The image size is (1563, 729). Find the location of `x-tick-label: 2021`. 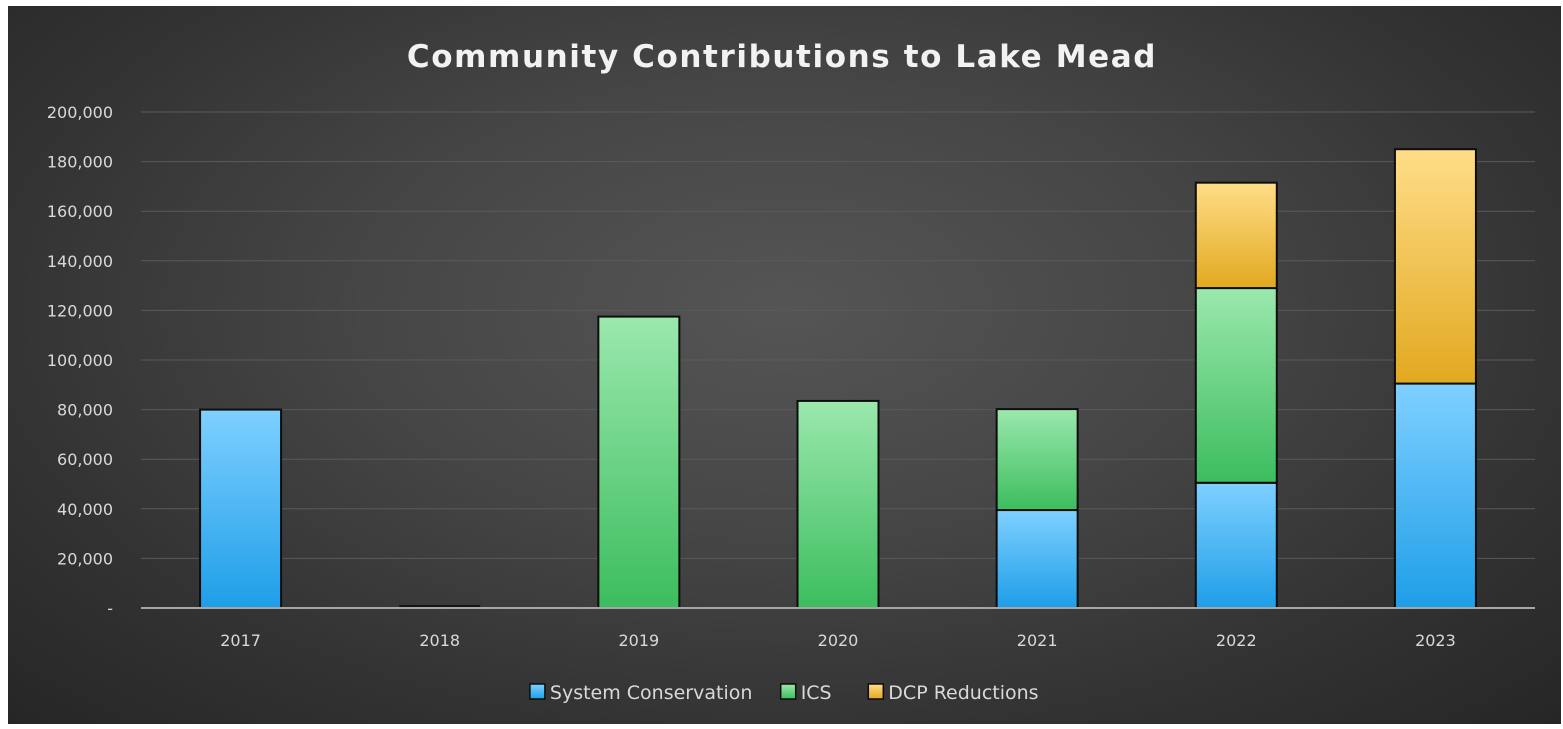

x-tick-label: 2021 is located at coordinates (1037, 640).